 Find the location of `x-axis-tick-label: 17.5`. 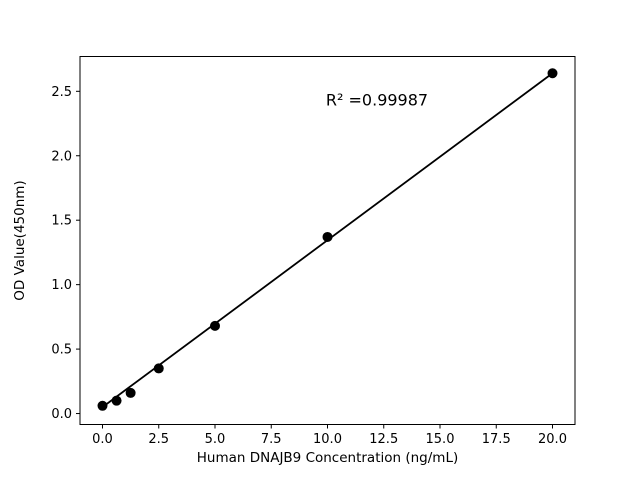

x-axis-tick-label: 17.5 is located at coordinates (496, 439).